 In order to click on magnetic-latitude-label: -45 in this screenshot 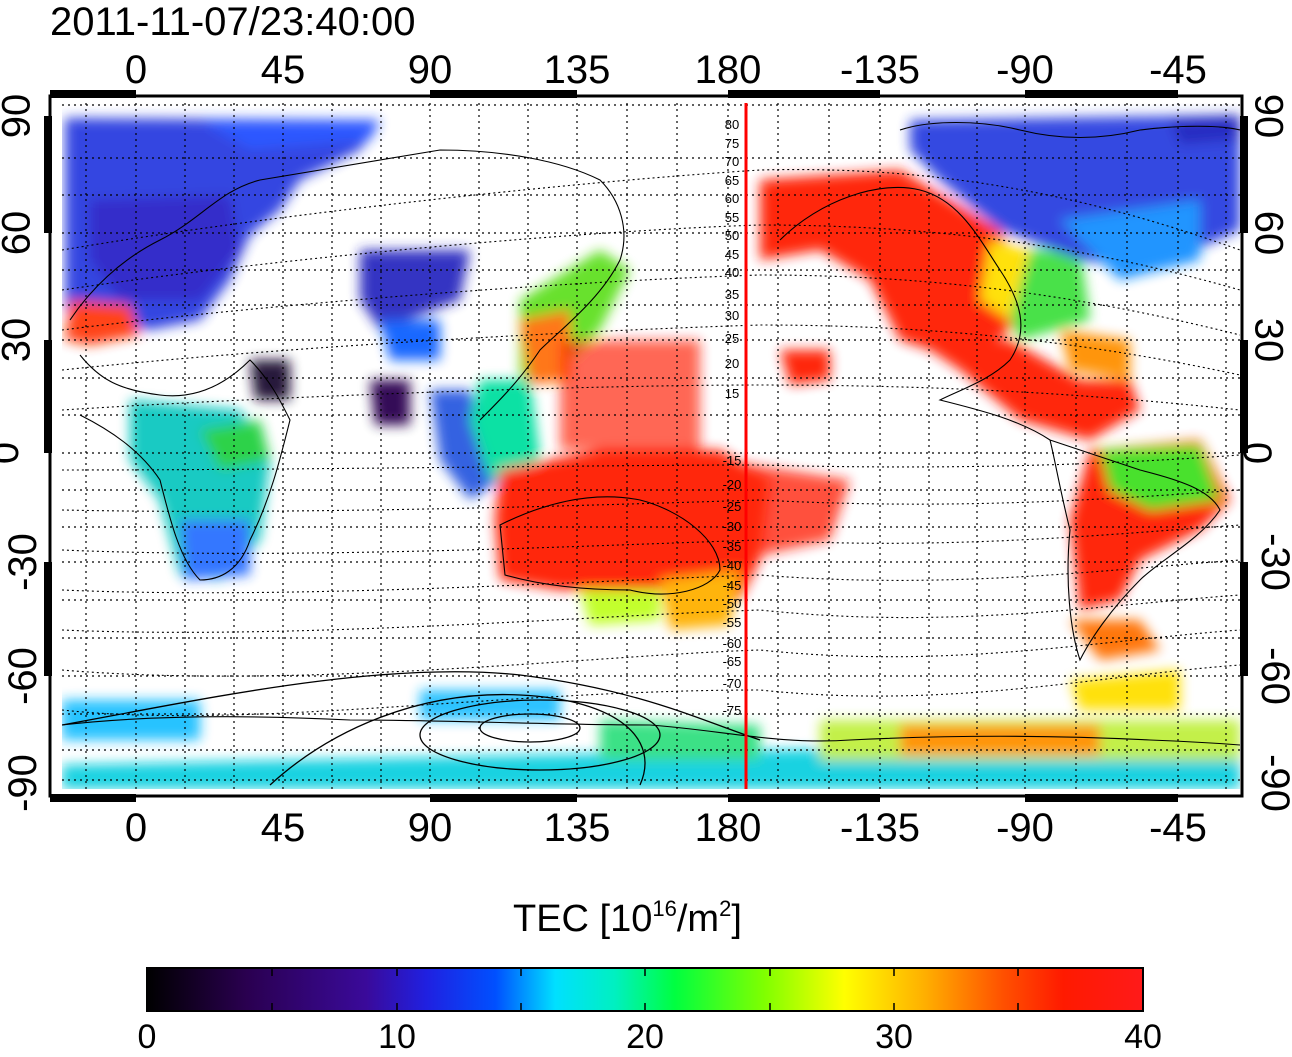, I will do `click(732, 585)`.